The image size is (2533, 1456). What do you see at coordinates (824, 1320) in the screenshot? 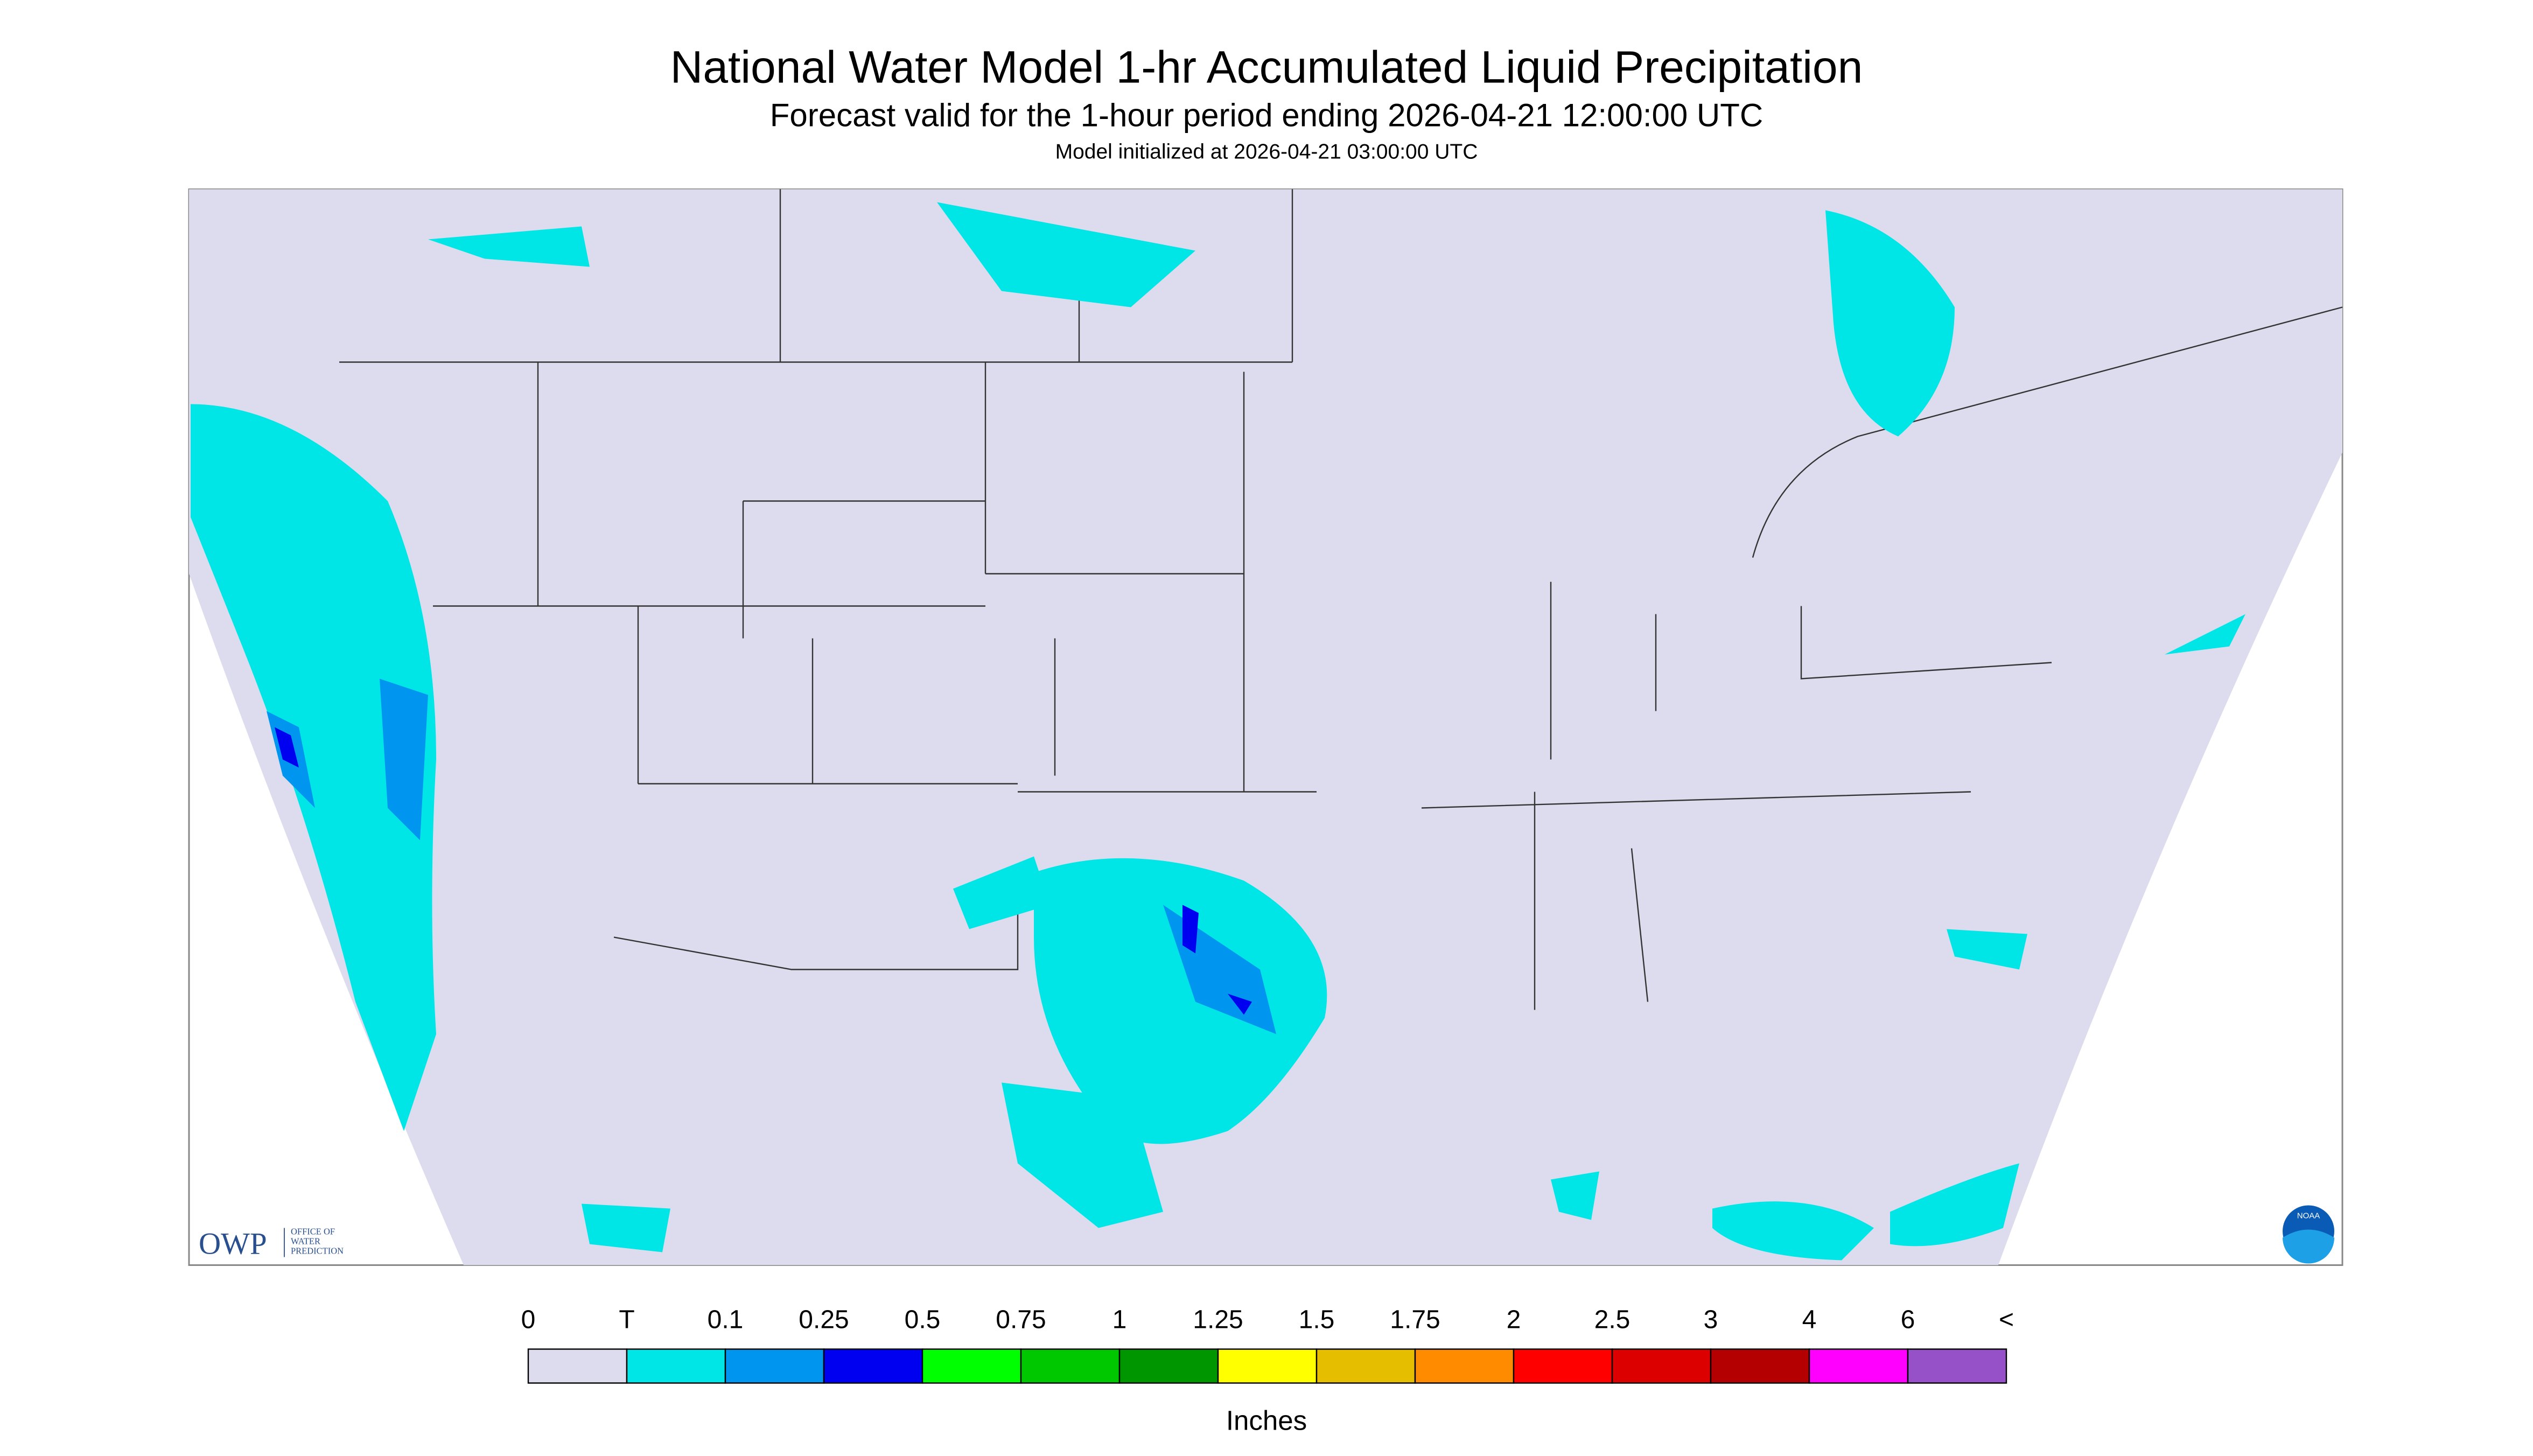
I see `legend-label: 0.25` at bounding box center [824, 1320].